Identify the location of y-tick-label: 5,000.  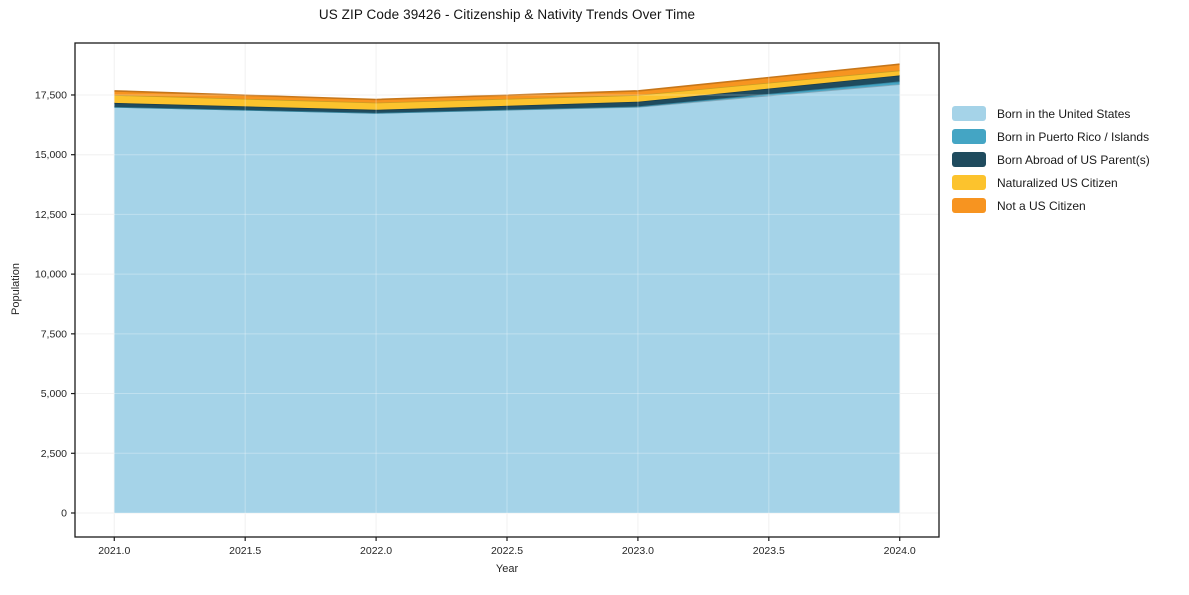
(54, 394).